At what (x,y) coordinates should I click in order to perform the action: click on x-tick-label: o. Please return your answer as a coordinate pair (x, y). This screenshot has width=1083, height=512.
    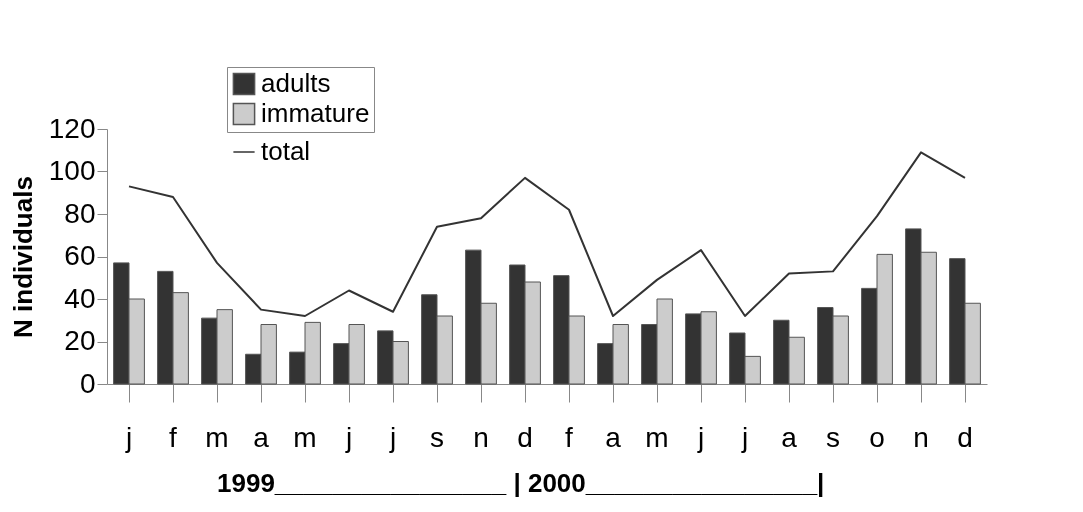
    Looking at the image, I should click on (877, 437).